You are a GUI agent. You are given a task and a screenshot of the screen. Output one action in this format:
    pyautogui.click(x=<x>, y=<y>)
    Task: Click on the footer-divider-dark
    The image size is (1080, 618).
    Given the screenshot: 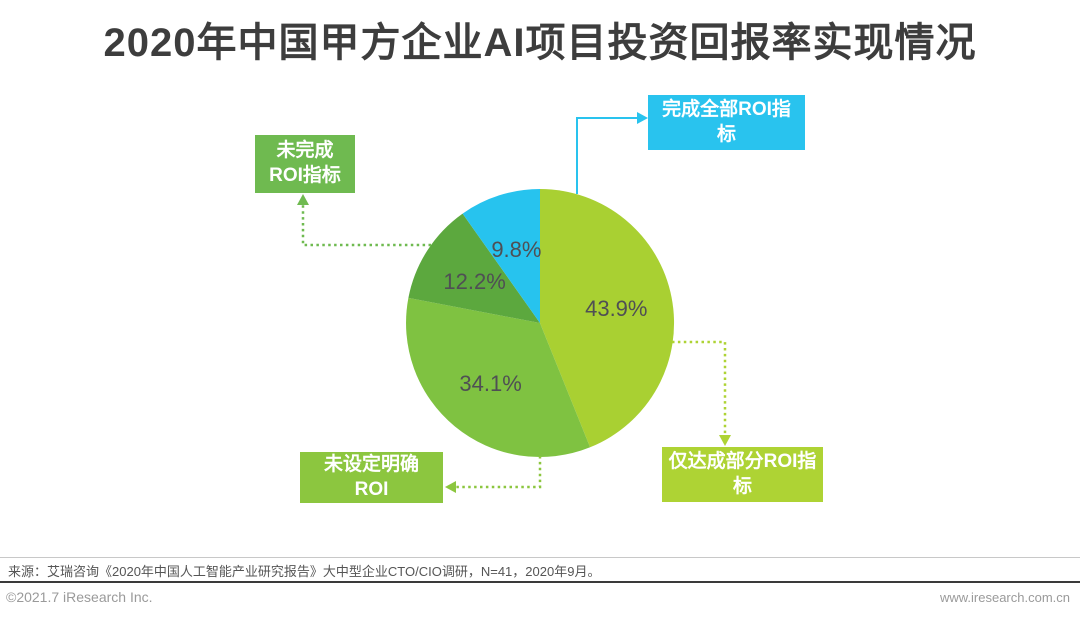 What is the action you would take?
    pyautogui.click(x=540, y=582)
    